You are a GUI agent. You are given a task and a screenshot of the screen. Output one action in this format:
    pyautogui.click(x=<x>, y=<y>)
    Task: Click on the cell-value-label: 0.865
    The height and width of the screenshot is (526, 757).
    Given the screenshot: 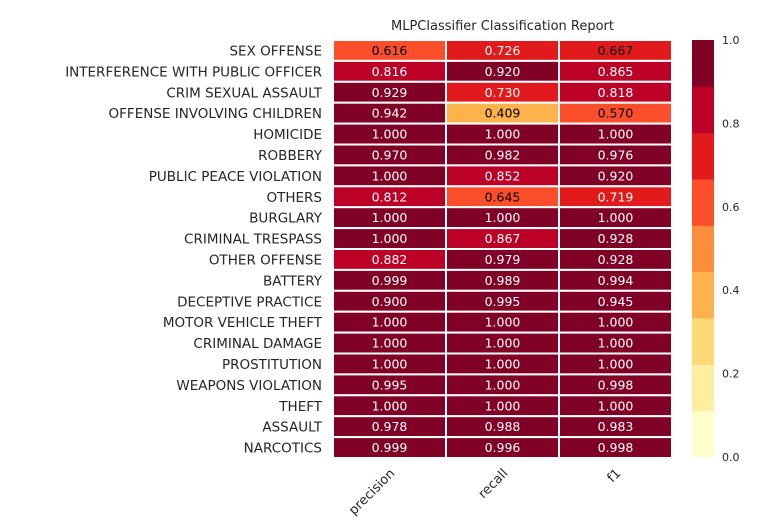 What is the action you would take?
    pyautogui.click(x=616, y=71)
    